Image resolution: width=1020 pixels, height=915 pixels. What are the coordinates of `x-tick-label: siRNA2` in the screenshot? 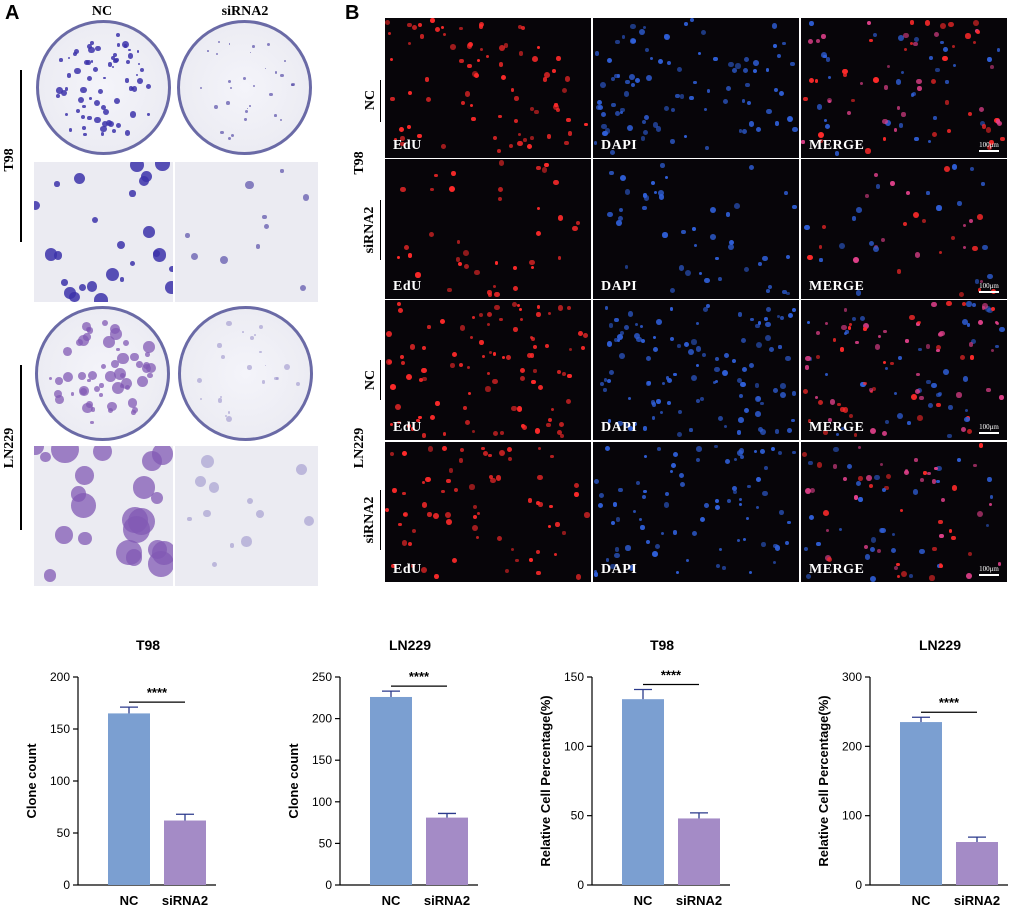 It's located at (977, 900).